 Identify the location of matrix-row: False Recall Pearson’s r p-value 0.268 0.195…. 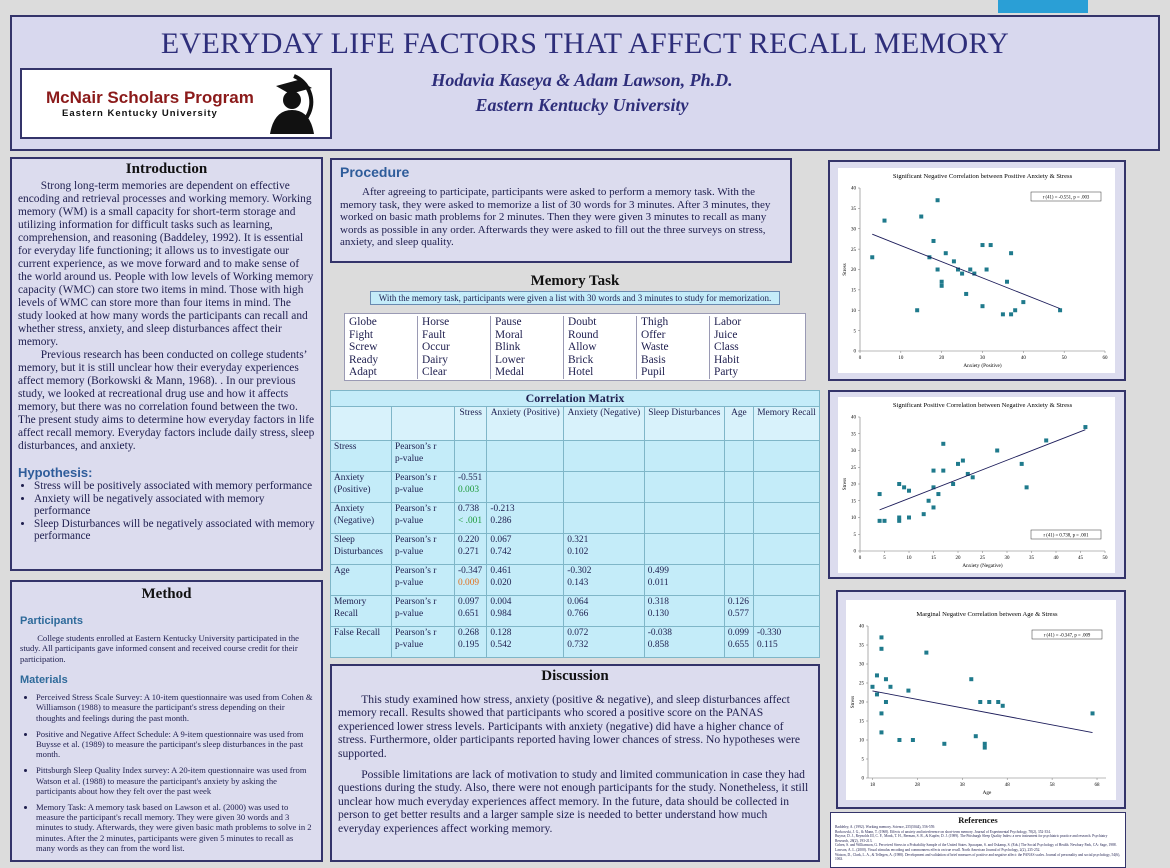
(575, 642).